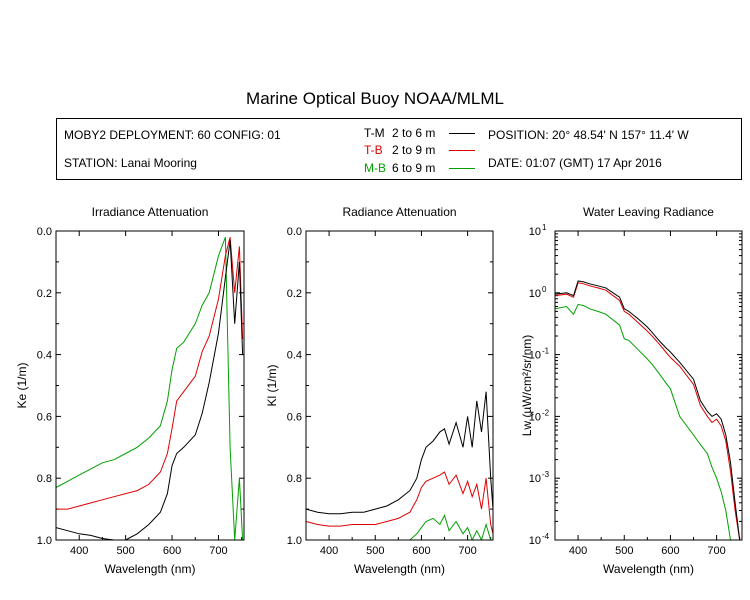 The width and height of the screenshot is (750, 600). What do you see at coordinates (462, 168) in the screenshot?
I see `legend-line-mb` at bounding box center [462, 168].